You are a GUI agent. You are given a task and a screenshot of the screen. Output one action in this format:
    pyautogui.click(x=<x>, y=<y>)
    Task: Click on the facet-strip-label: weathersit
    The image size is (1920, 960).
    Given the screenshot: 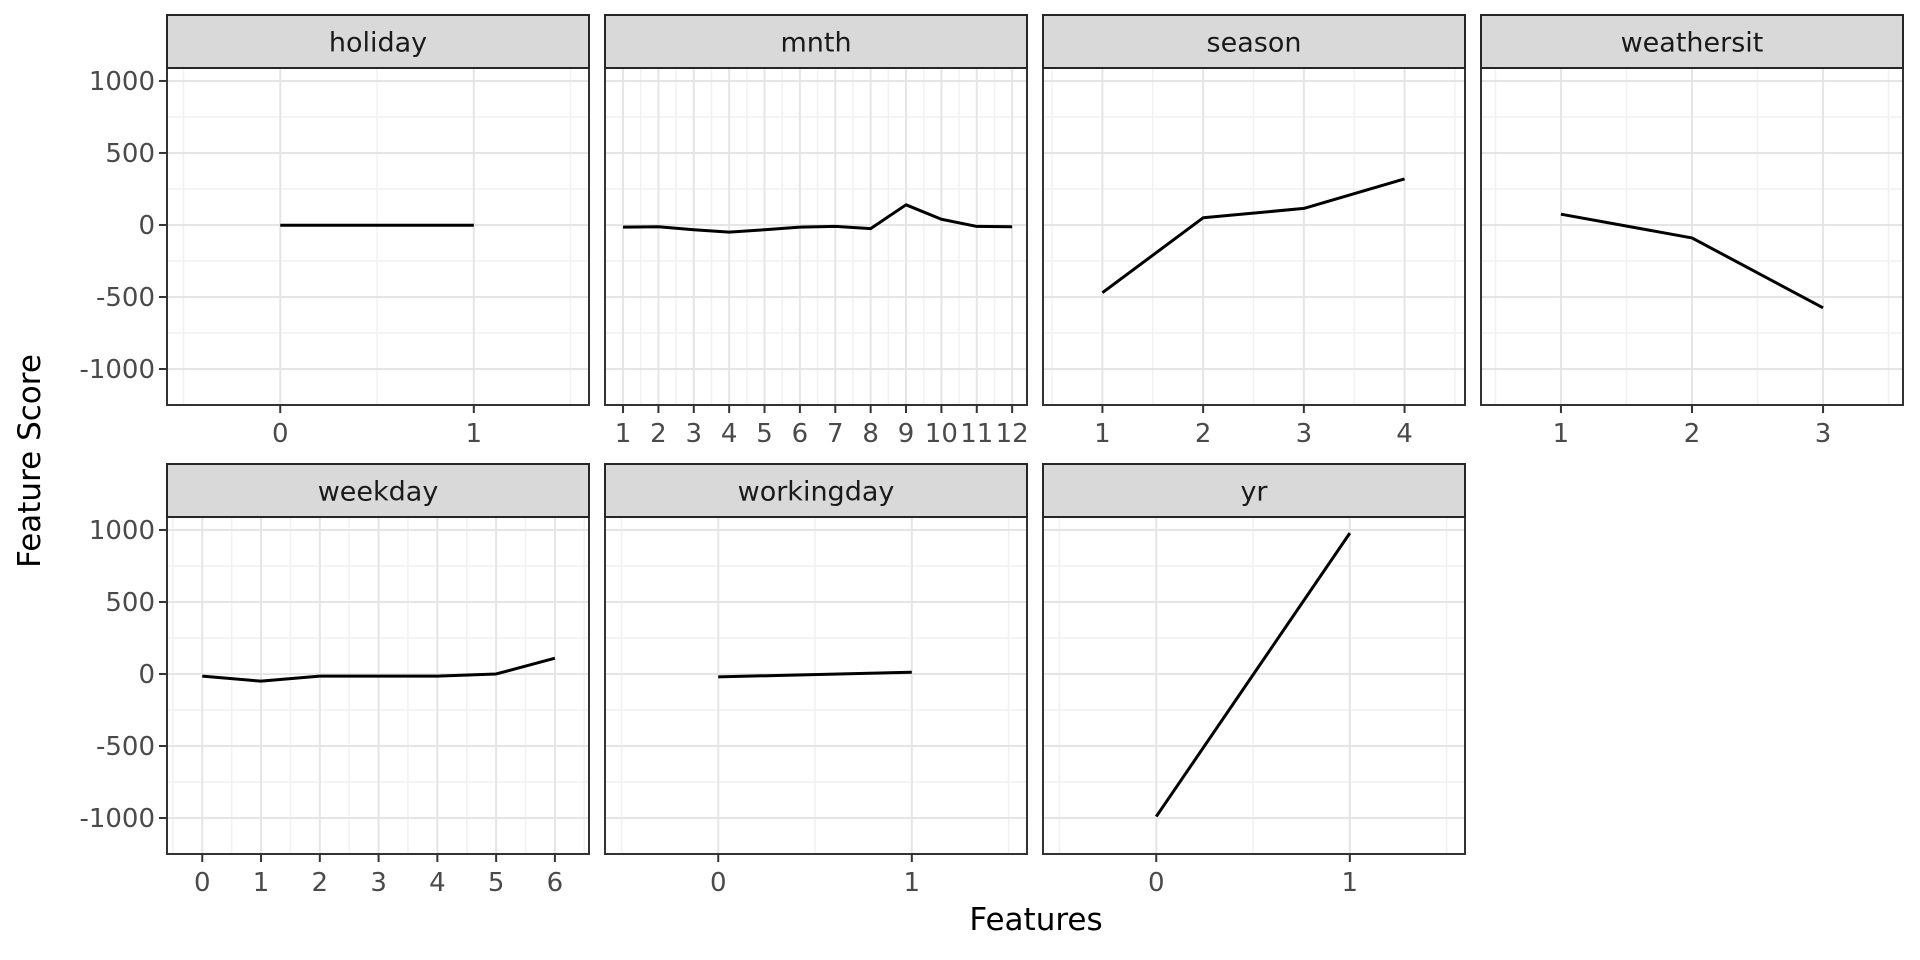 What is the action you would take?
    pyautogui.click(x=1692, y=43)
    